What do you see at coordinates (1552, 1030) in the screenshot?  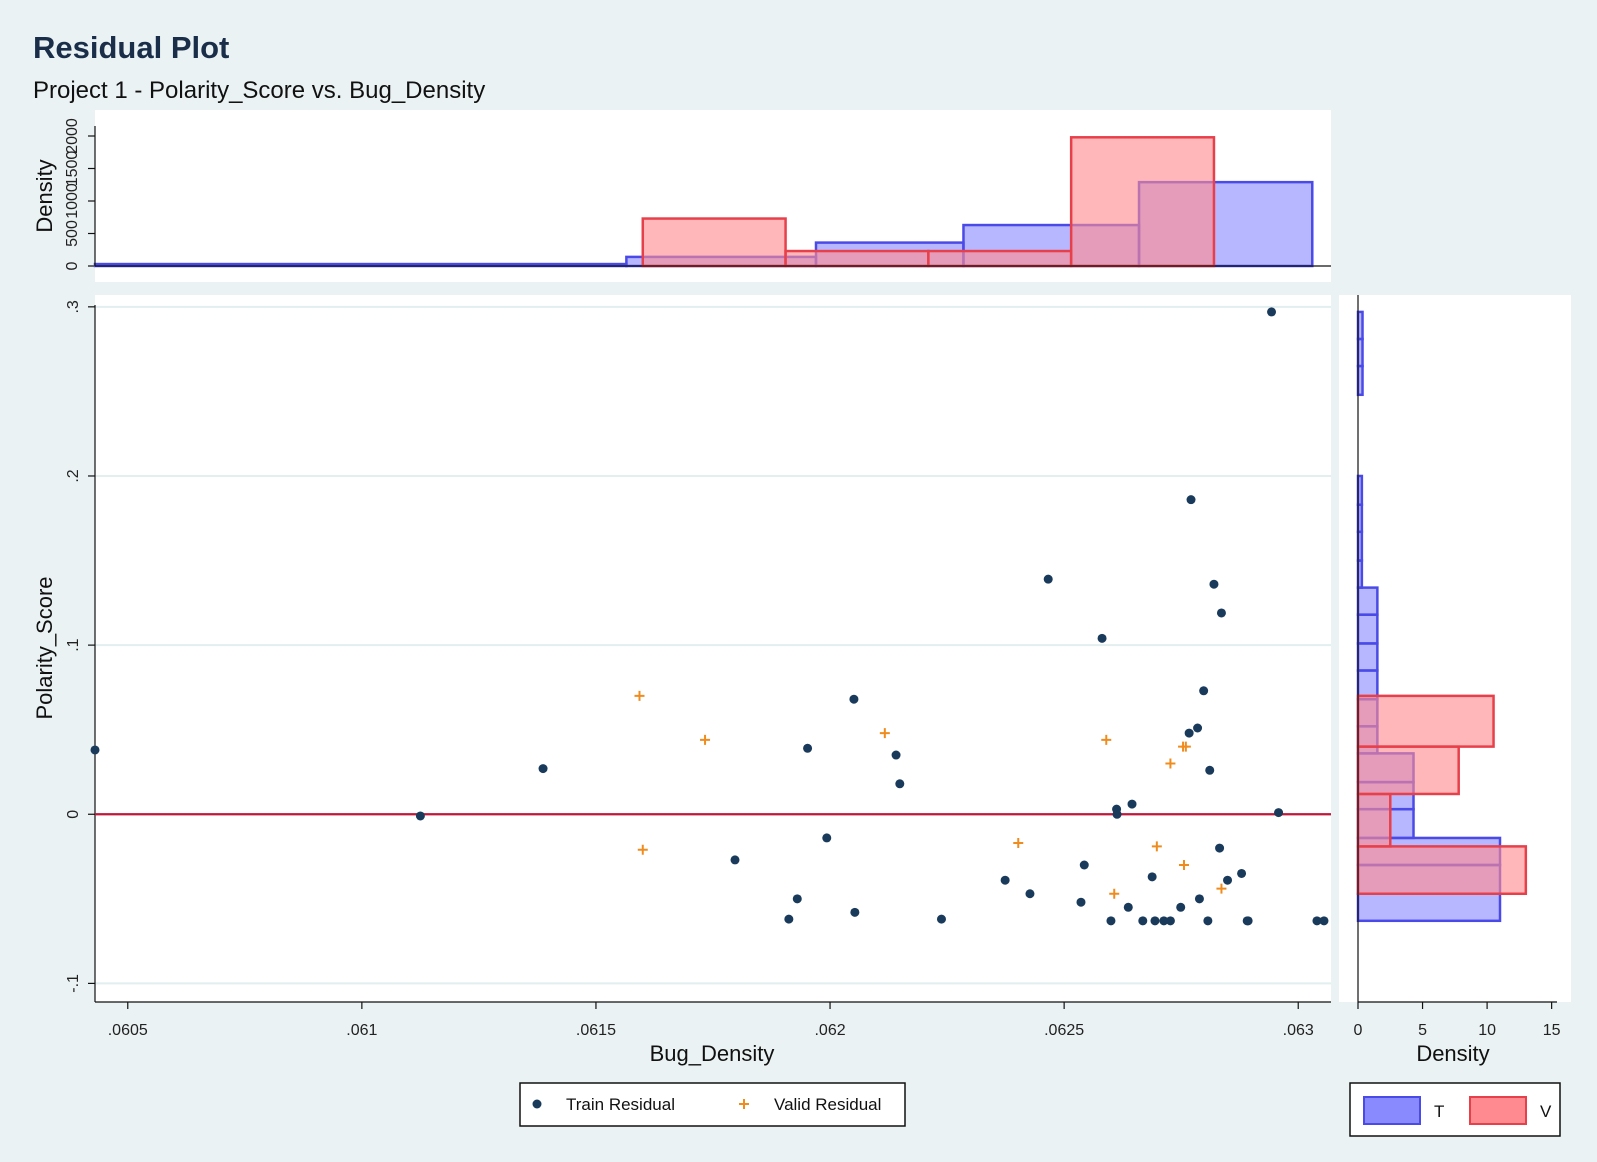 I see `side-hist-x-tick-label: 15` at bounding box center [1552, 1030].